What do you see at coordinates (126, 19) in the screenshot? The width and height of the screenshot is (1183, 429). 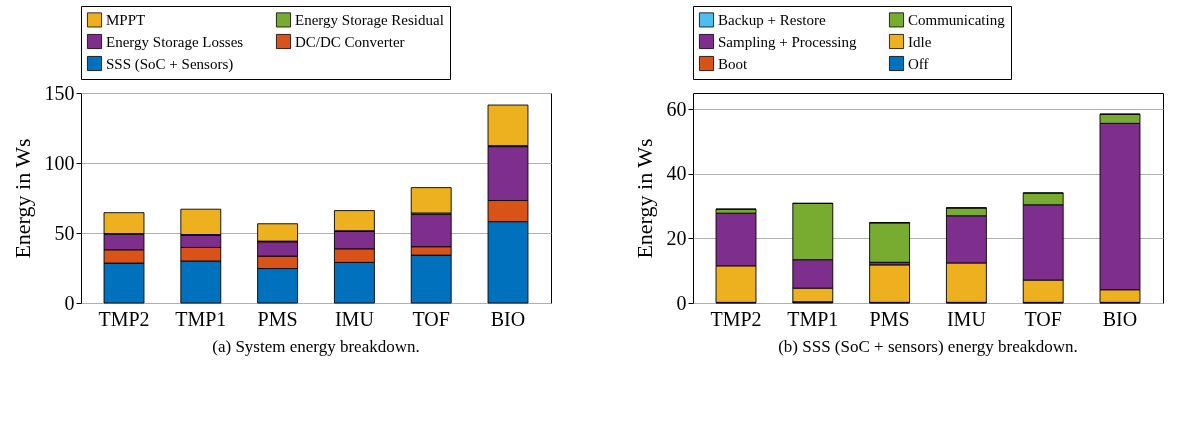 I see `legend-label: MPPT` at bounding box center [126, 19].